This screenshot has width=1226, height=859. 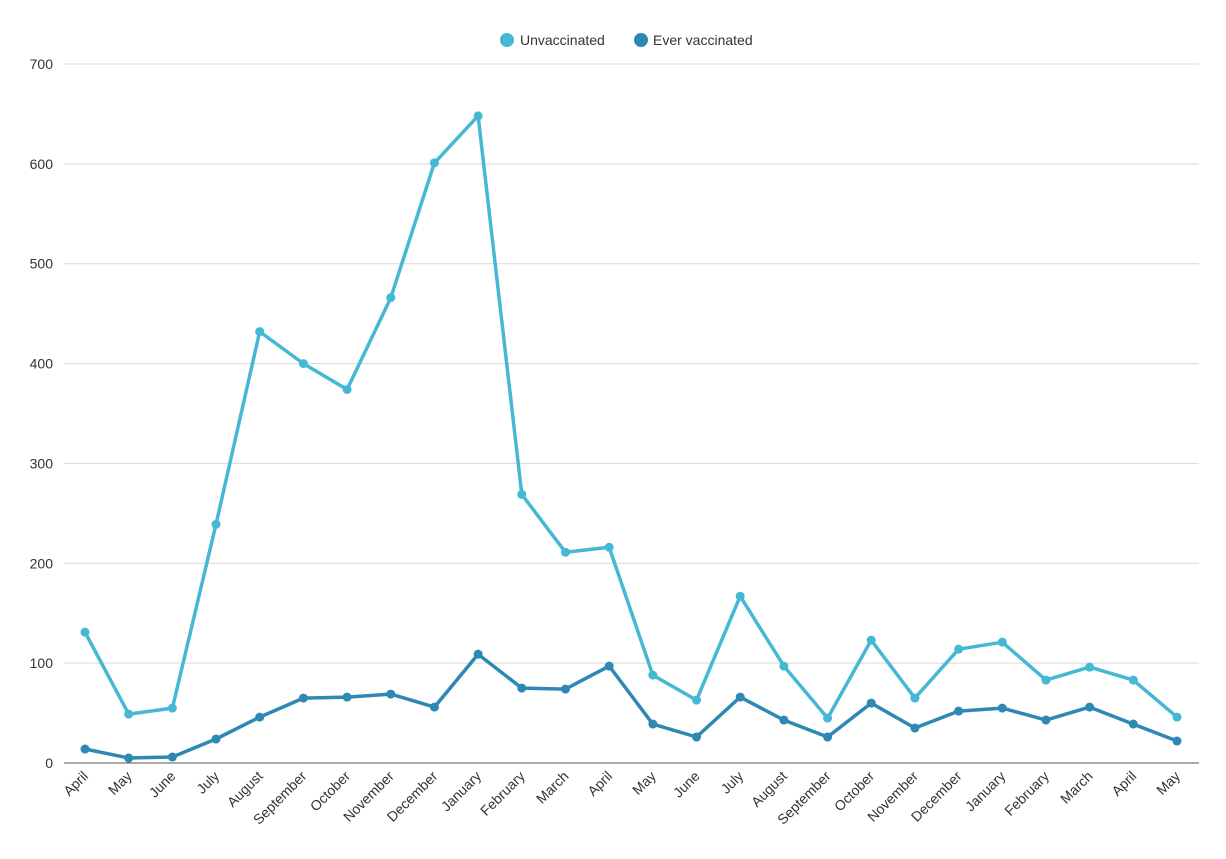 I want to click on series-line, so click(x=631, y=706).